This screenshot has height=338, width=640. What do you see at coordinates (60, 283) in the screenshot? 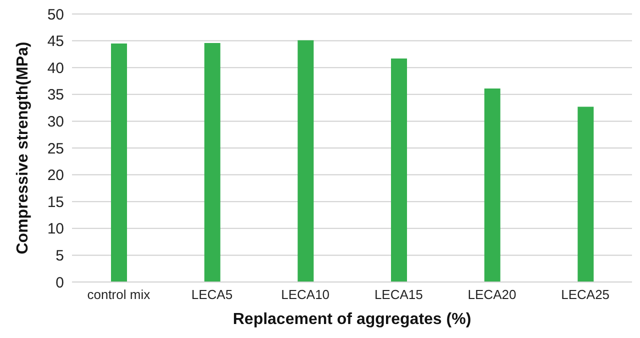
I see `y-tick-label: 0` at bounding box center [60, 283].